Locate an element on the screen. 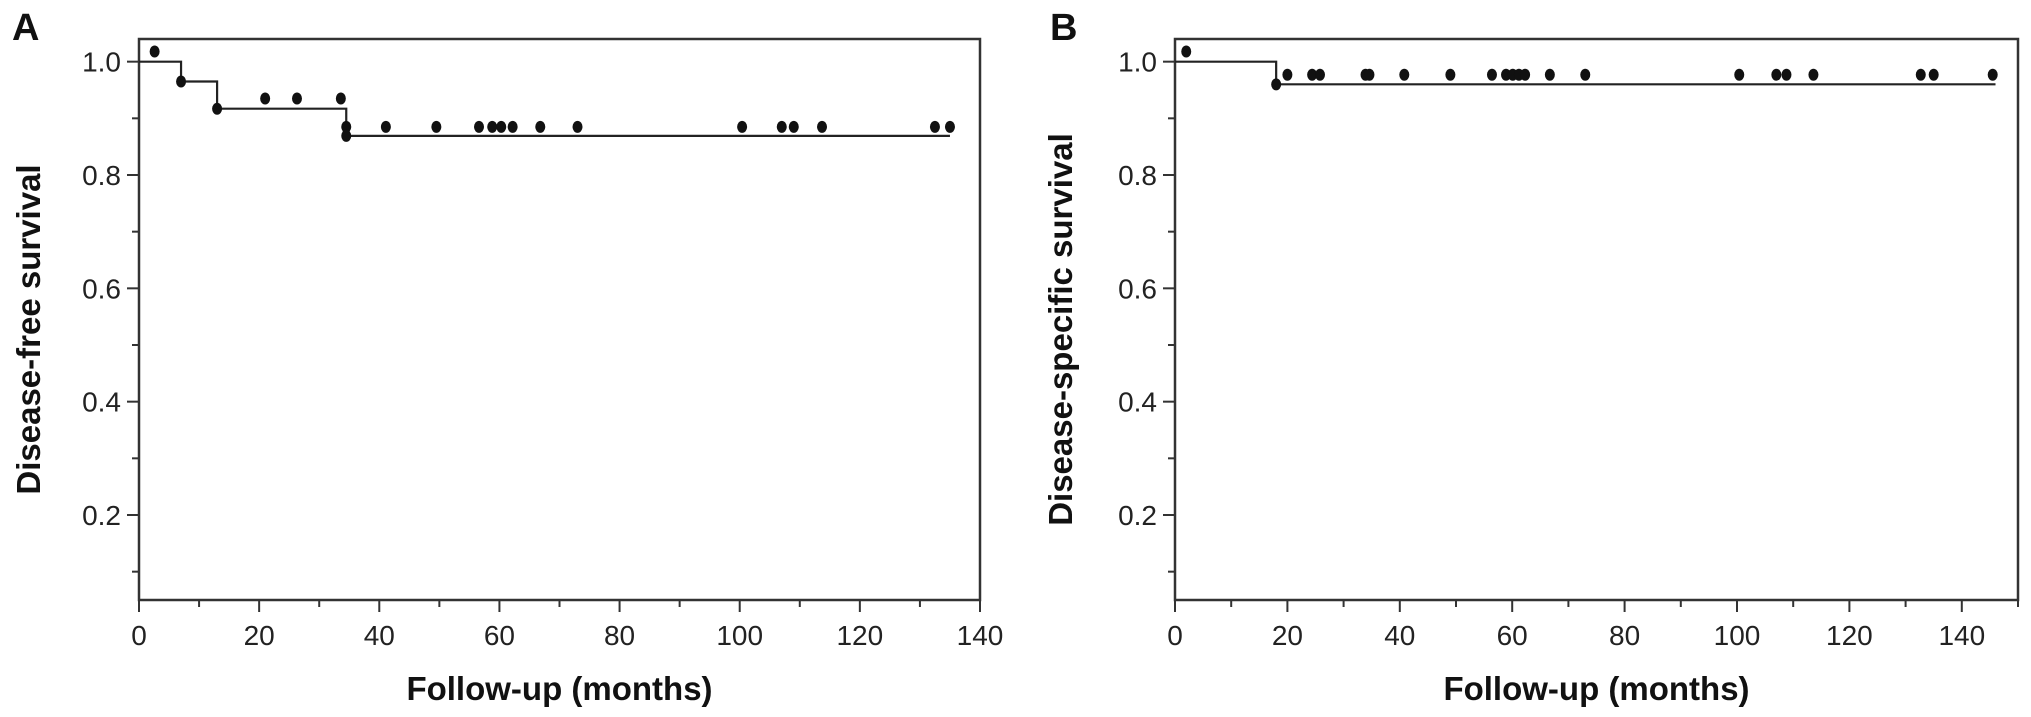 The image size is (2031, 717). y-axis-title: Disease-free survival is located at coordinates (28, 329).